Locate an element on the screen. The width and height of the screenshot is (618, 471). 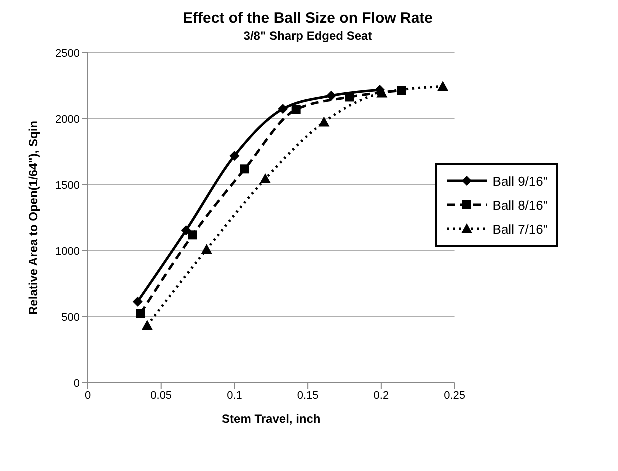
x-tick-label: 0.15 is located at coordinates (308, 396).